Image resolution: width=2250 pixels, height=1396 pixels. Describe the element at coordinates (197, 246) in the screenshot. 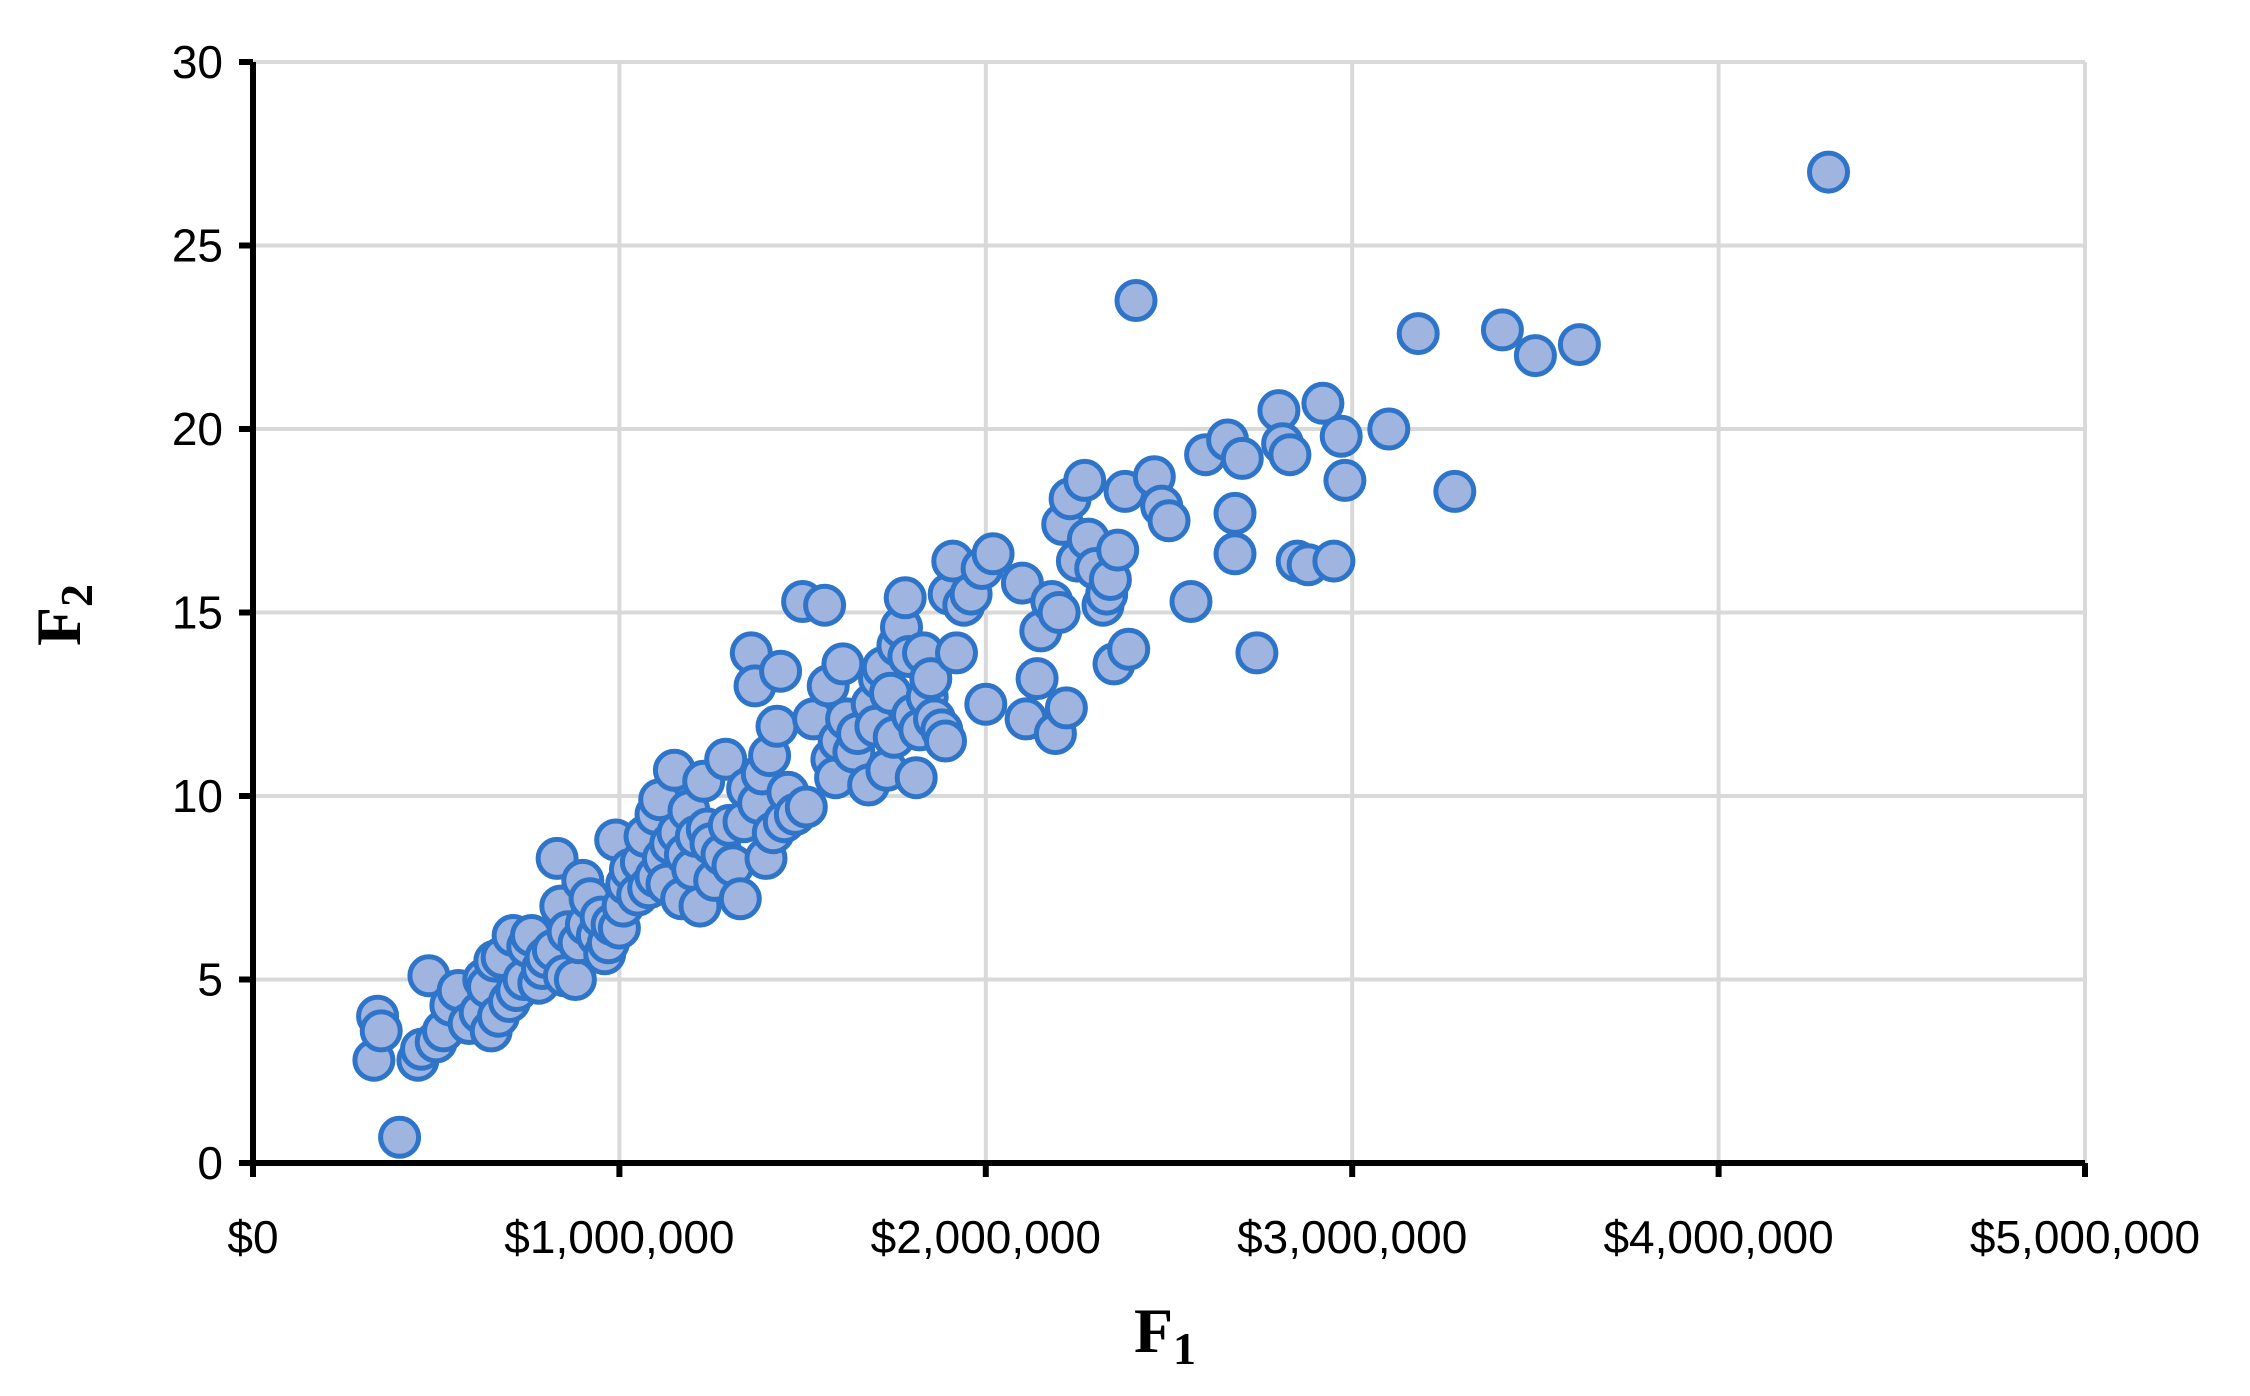

I see `y-tick-label: 25` at that location.